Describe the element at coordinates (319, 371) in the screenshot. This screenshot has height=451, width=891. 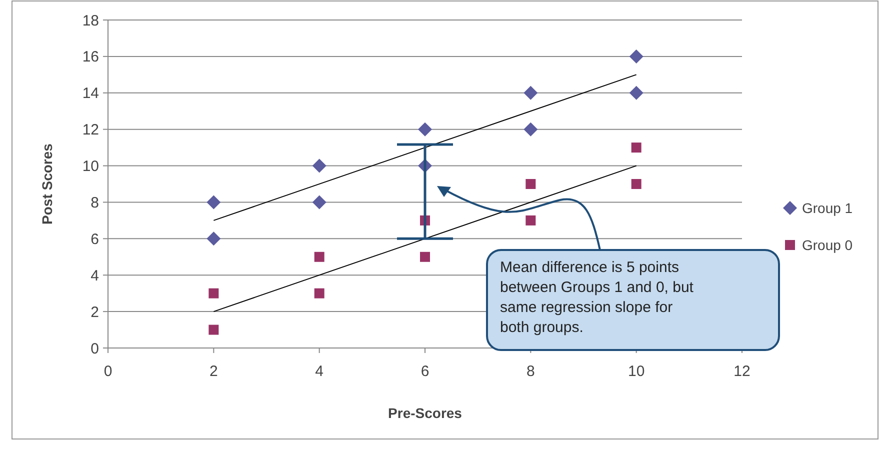
I see `x-tick-label: 4` at that location.